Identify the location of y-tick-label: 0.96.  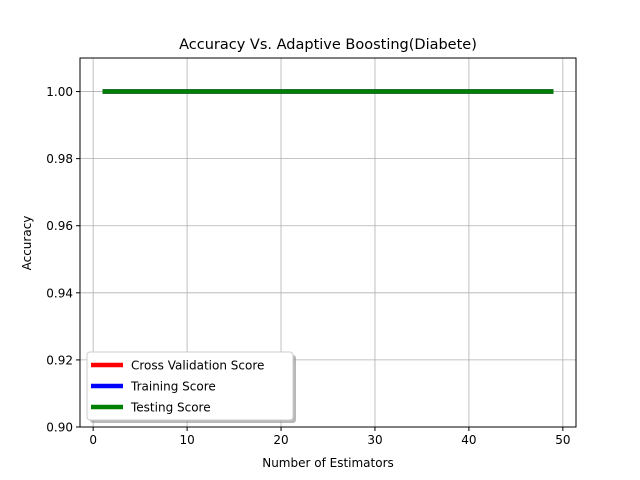
(59, 226).